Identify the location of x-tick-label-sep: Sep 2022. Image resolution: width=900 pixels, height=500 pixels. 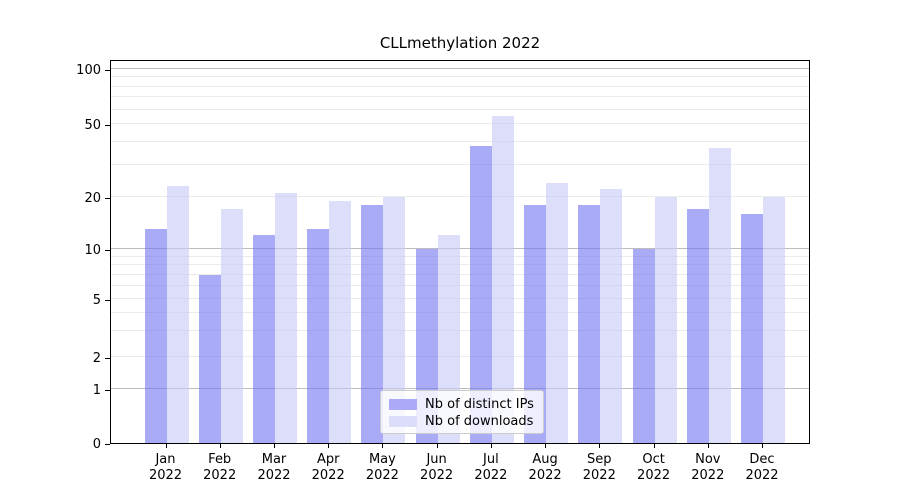
(599, 468).